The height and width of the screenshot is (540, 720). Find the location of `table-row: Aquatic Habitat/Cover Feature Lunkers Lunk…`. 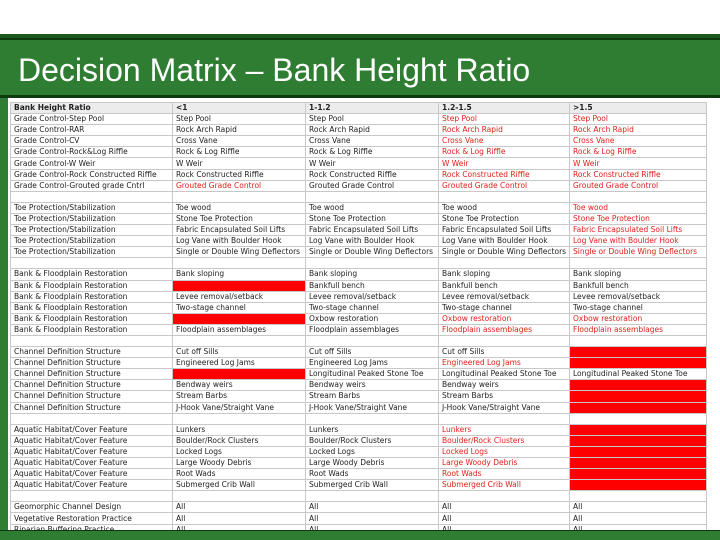

table-row: Aquatic Habitat/Cover Feature Lunkers Lunk… is located at coordinates (358, 429).